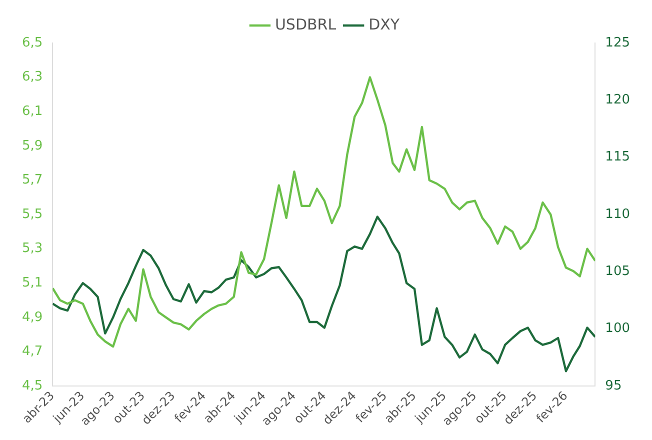  Describe the element at coordinates (32, 352) in the screenshot. I see `y-tick-label: 4,7` at that location.